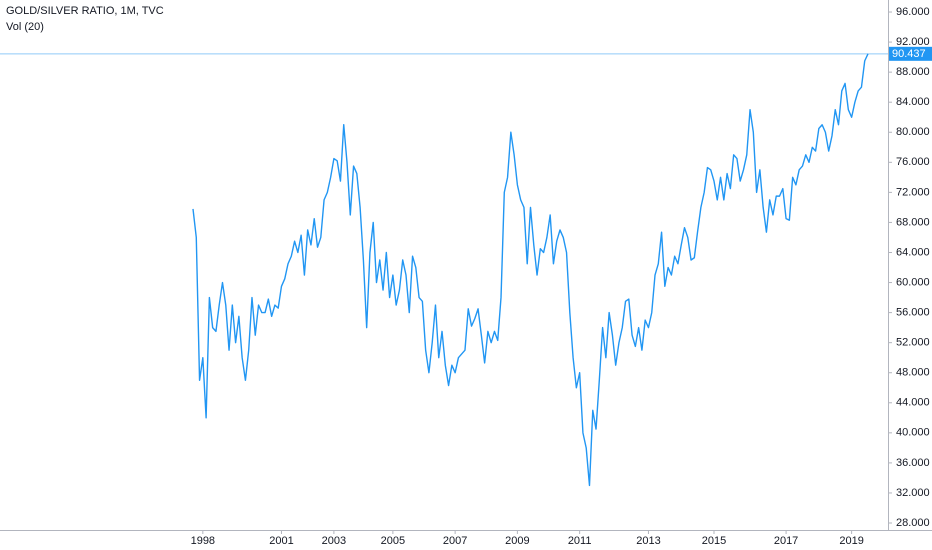 The image size is (932, 550). I want to click on y-tick-label: 80.000, so click(913, 132).